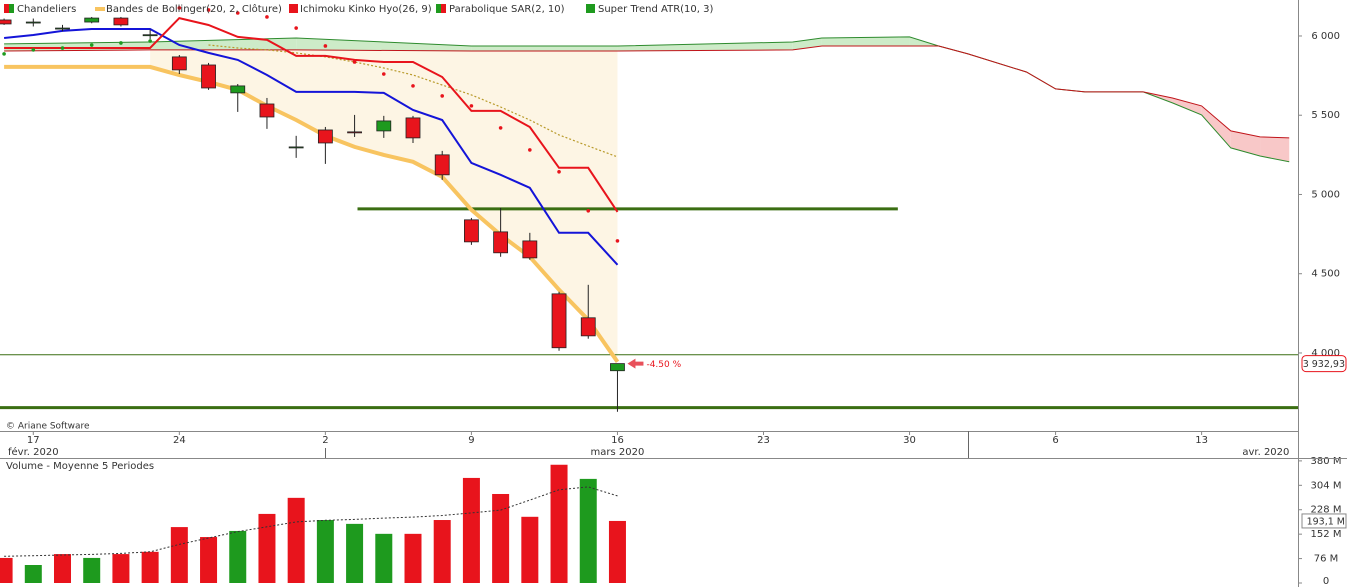 This screenshot has height=587, width=1347. I want to click on change-arrow, so click(635, 363).